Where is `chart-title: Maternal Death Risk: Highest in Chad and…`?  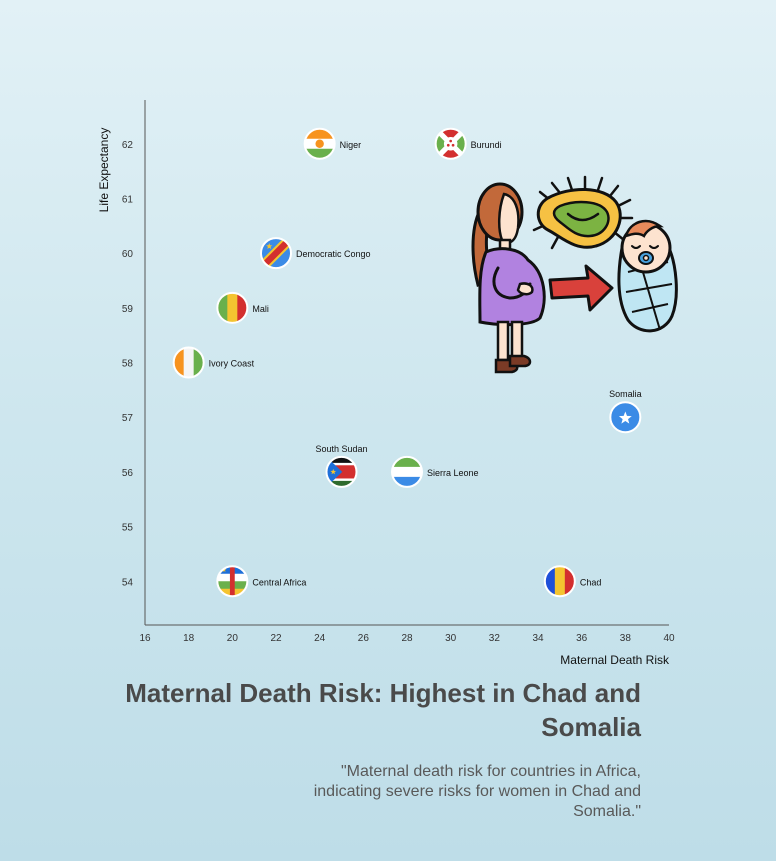
chart-title: Maternal Death Risk: Highest in Chad and… is located at coordinates (383, 710).